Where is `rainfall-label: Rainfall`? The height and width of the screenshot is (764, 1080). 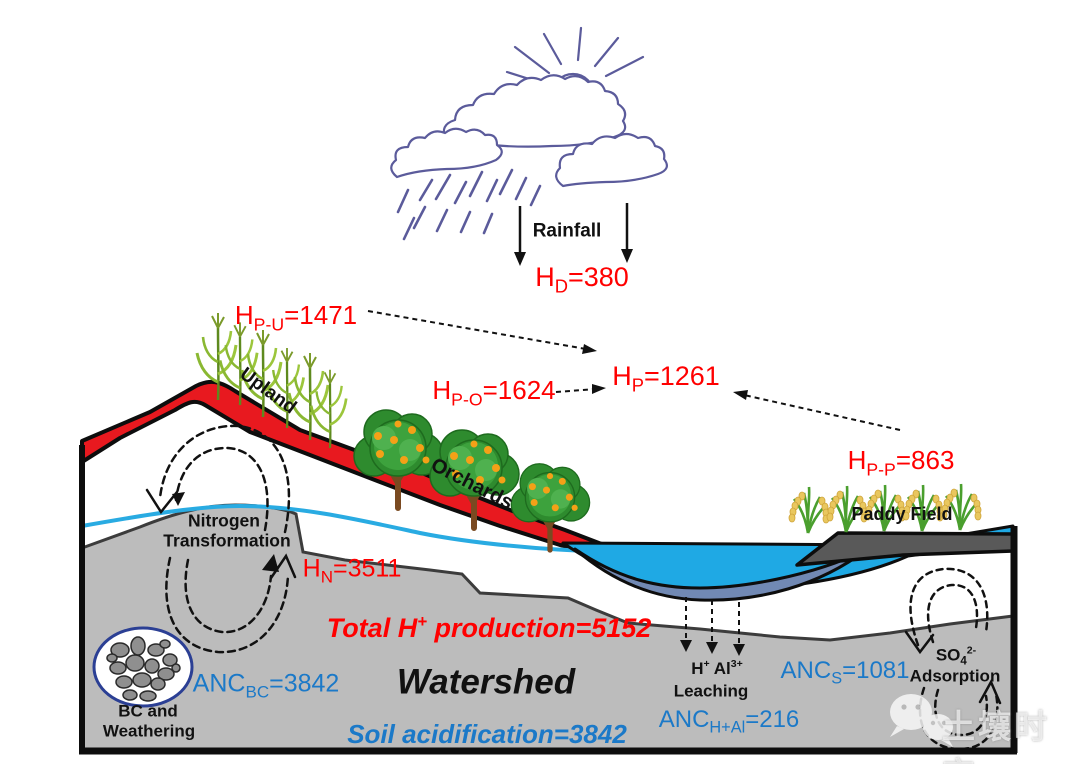
rainfall-label: Rainfall is located at coordinates (567, 231).